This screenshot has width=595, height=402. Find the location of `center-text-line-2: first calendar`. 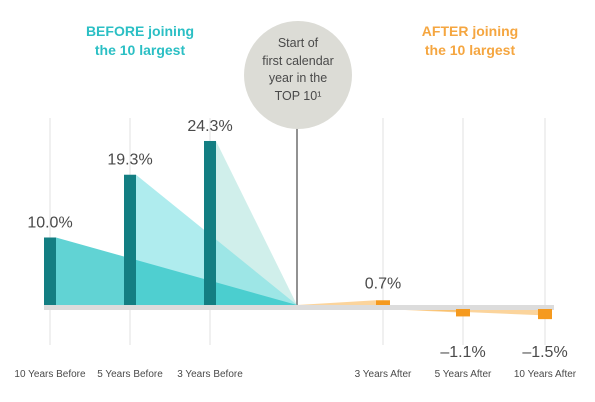

center-text-line-2: first calendar is located at coordinates (298, 60).